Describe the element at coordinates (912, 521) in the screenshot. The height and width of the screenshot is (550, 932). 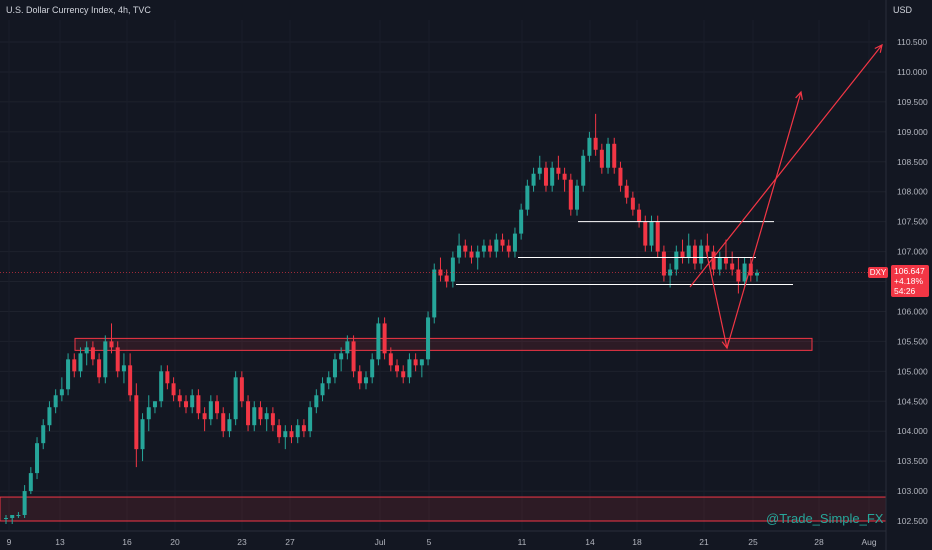
I see `y-tick-label: 102.500` at that location.